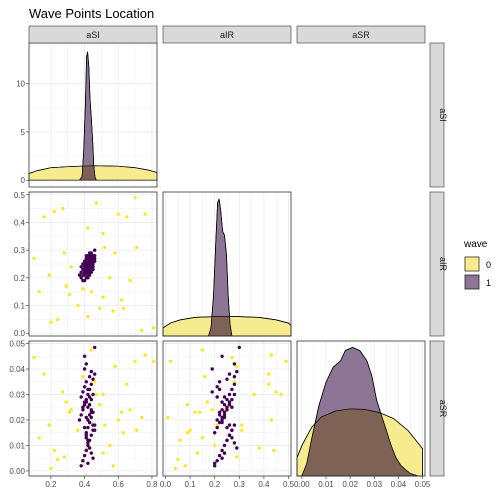 This screenshot has width=504, height=504. I want to click on panel-aSR-aIR-gridlines, so click(227, 408).